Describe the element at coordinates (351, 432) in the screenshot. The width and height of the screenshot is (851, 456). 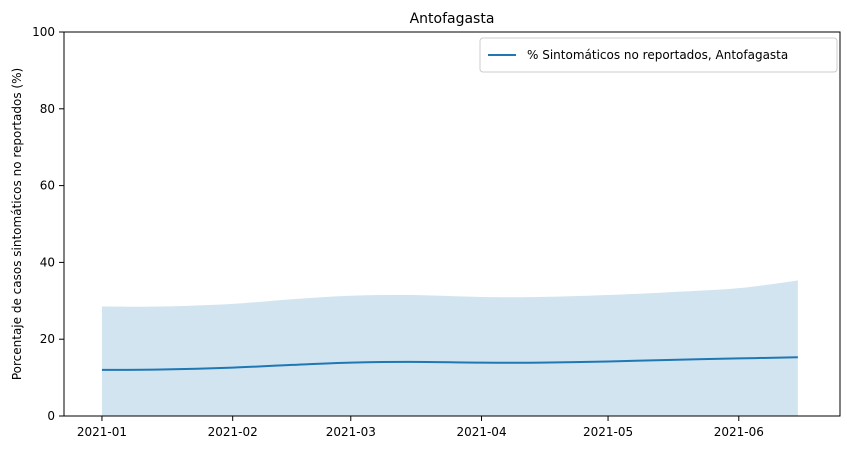
I see `x-tick-label: 2021-03` at that location.